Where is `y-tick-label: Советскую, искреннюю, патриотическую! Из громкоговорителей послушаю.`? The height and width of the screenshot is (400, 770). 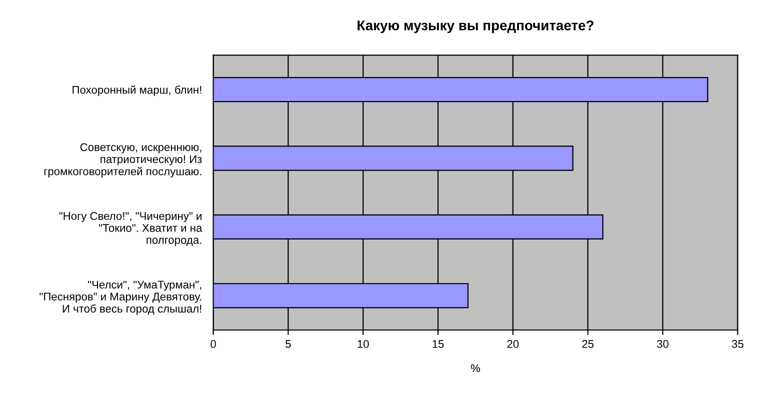
y-tick-label: Советскую, искреннюю, патриотическую! Из громкоговорителей послушаю. is located at coordinates (123, 160).